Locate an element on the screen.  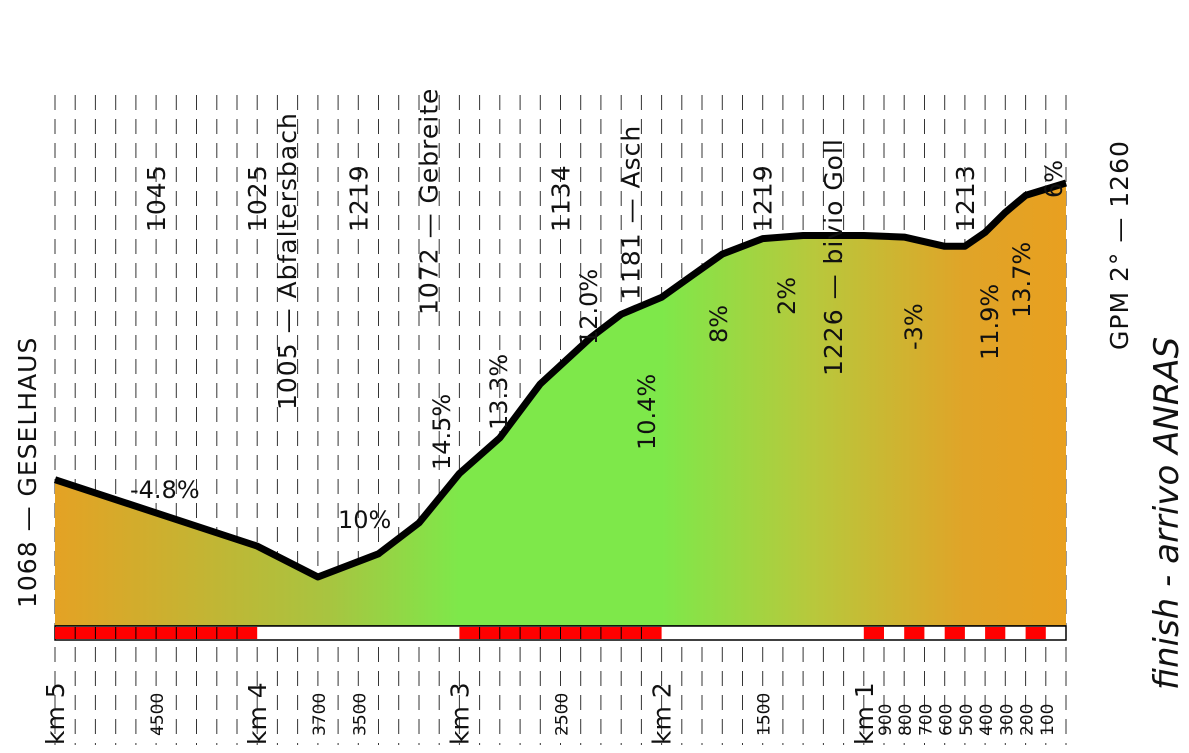
gradient-label: 12.0% is located at coordinates (589, 307).